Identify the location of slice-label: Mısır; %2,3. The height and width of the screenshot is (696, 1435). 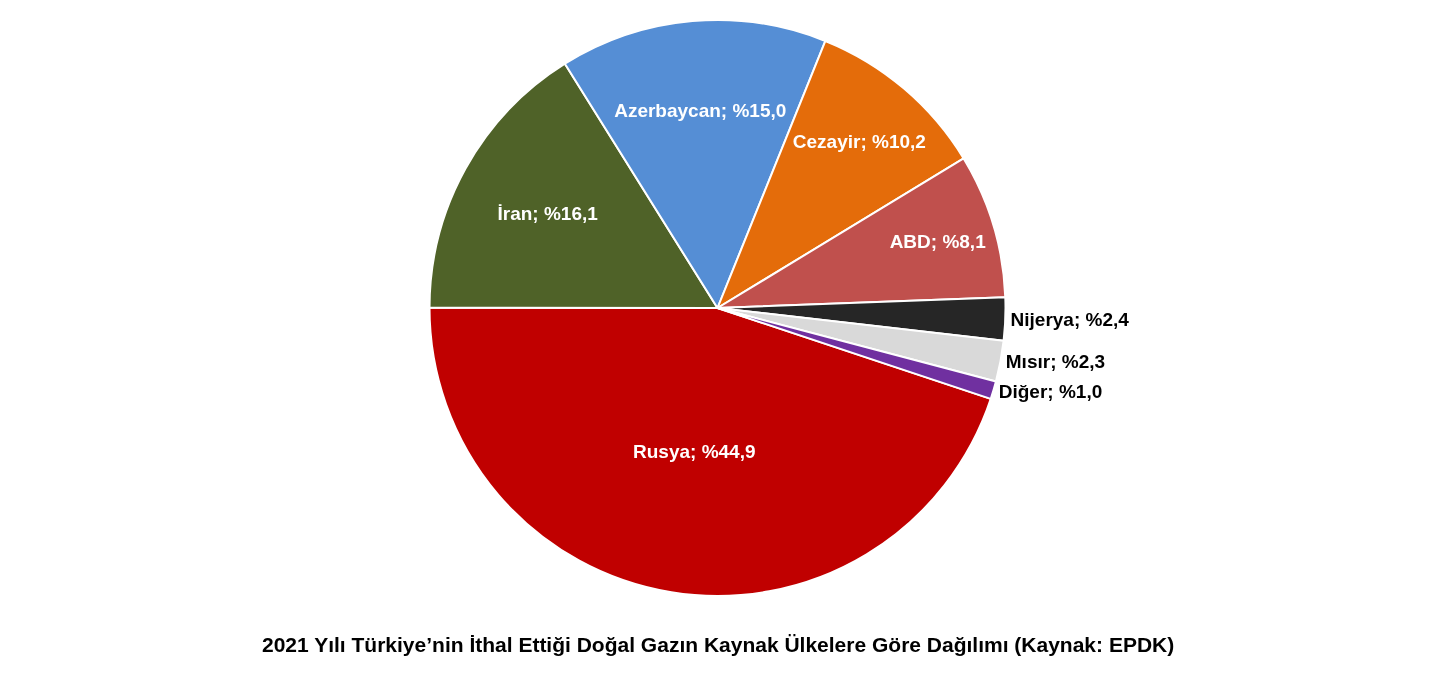
(1055, 362).